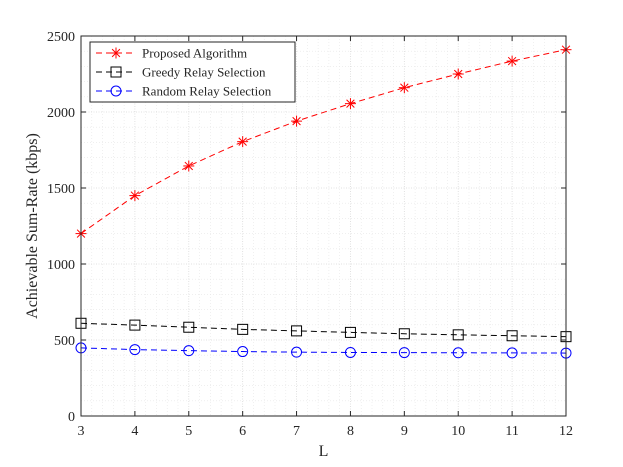  I want to click on y-tick-label: 500, so click(64, 341).